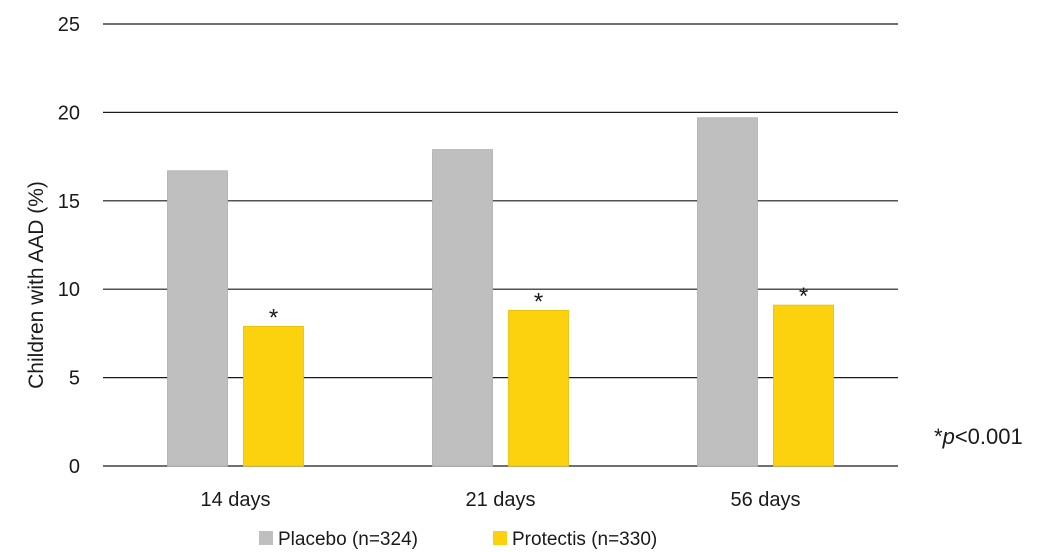 Image resolution: width=1050 pixels, height=552 pixels. Describe the element at coordinates (458, 539) in the screenshot. I see `legend: Placebo (n=324) Protectis (n=330)` at that location.